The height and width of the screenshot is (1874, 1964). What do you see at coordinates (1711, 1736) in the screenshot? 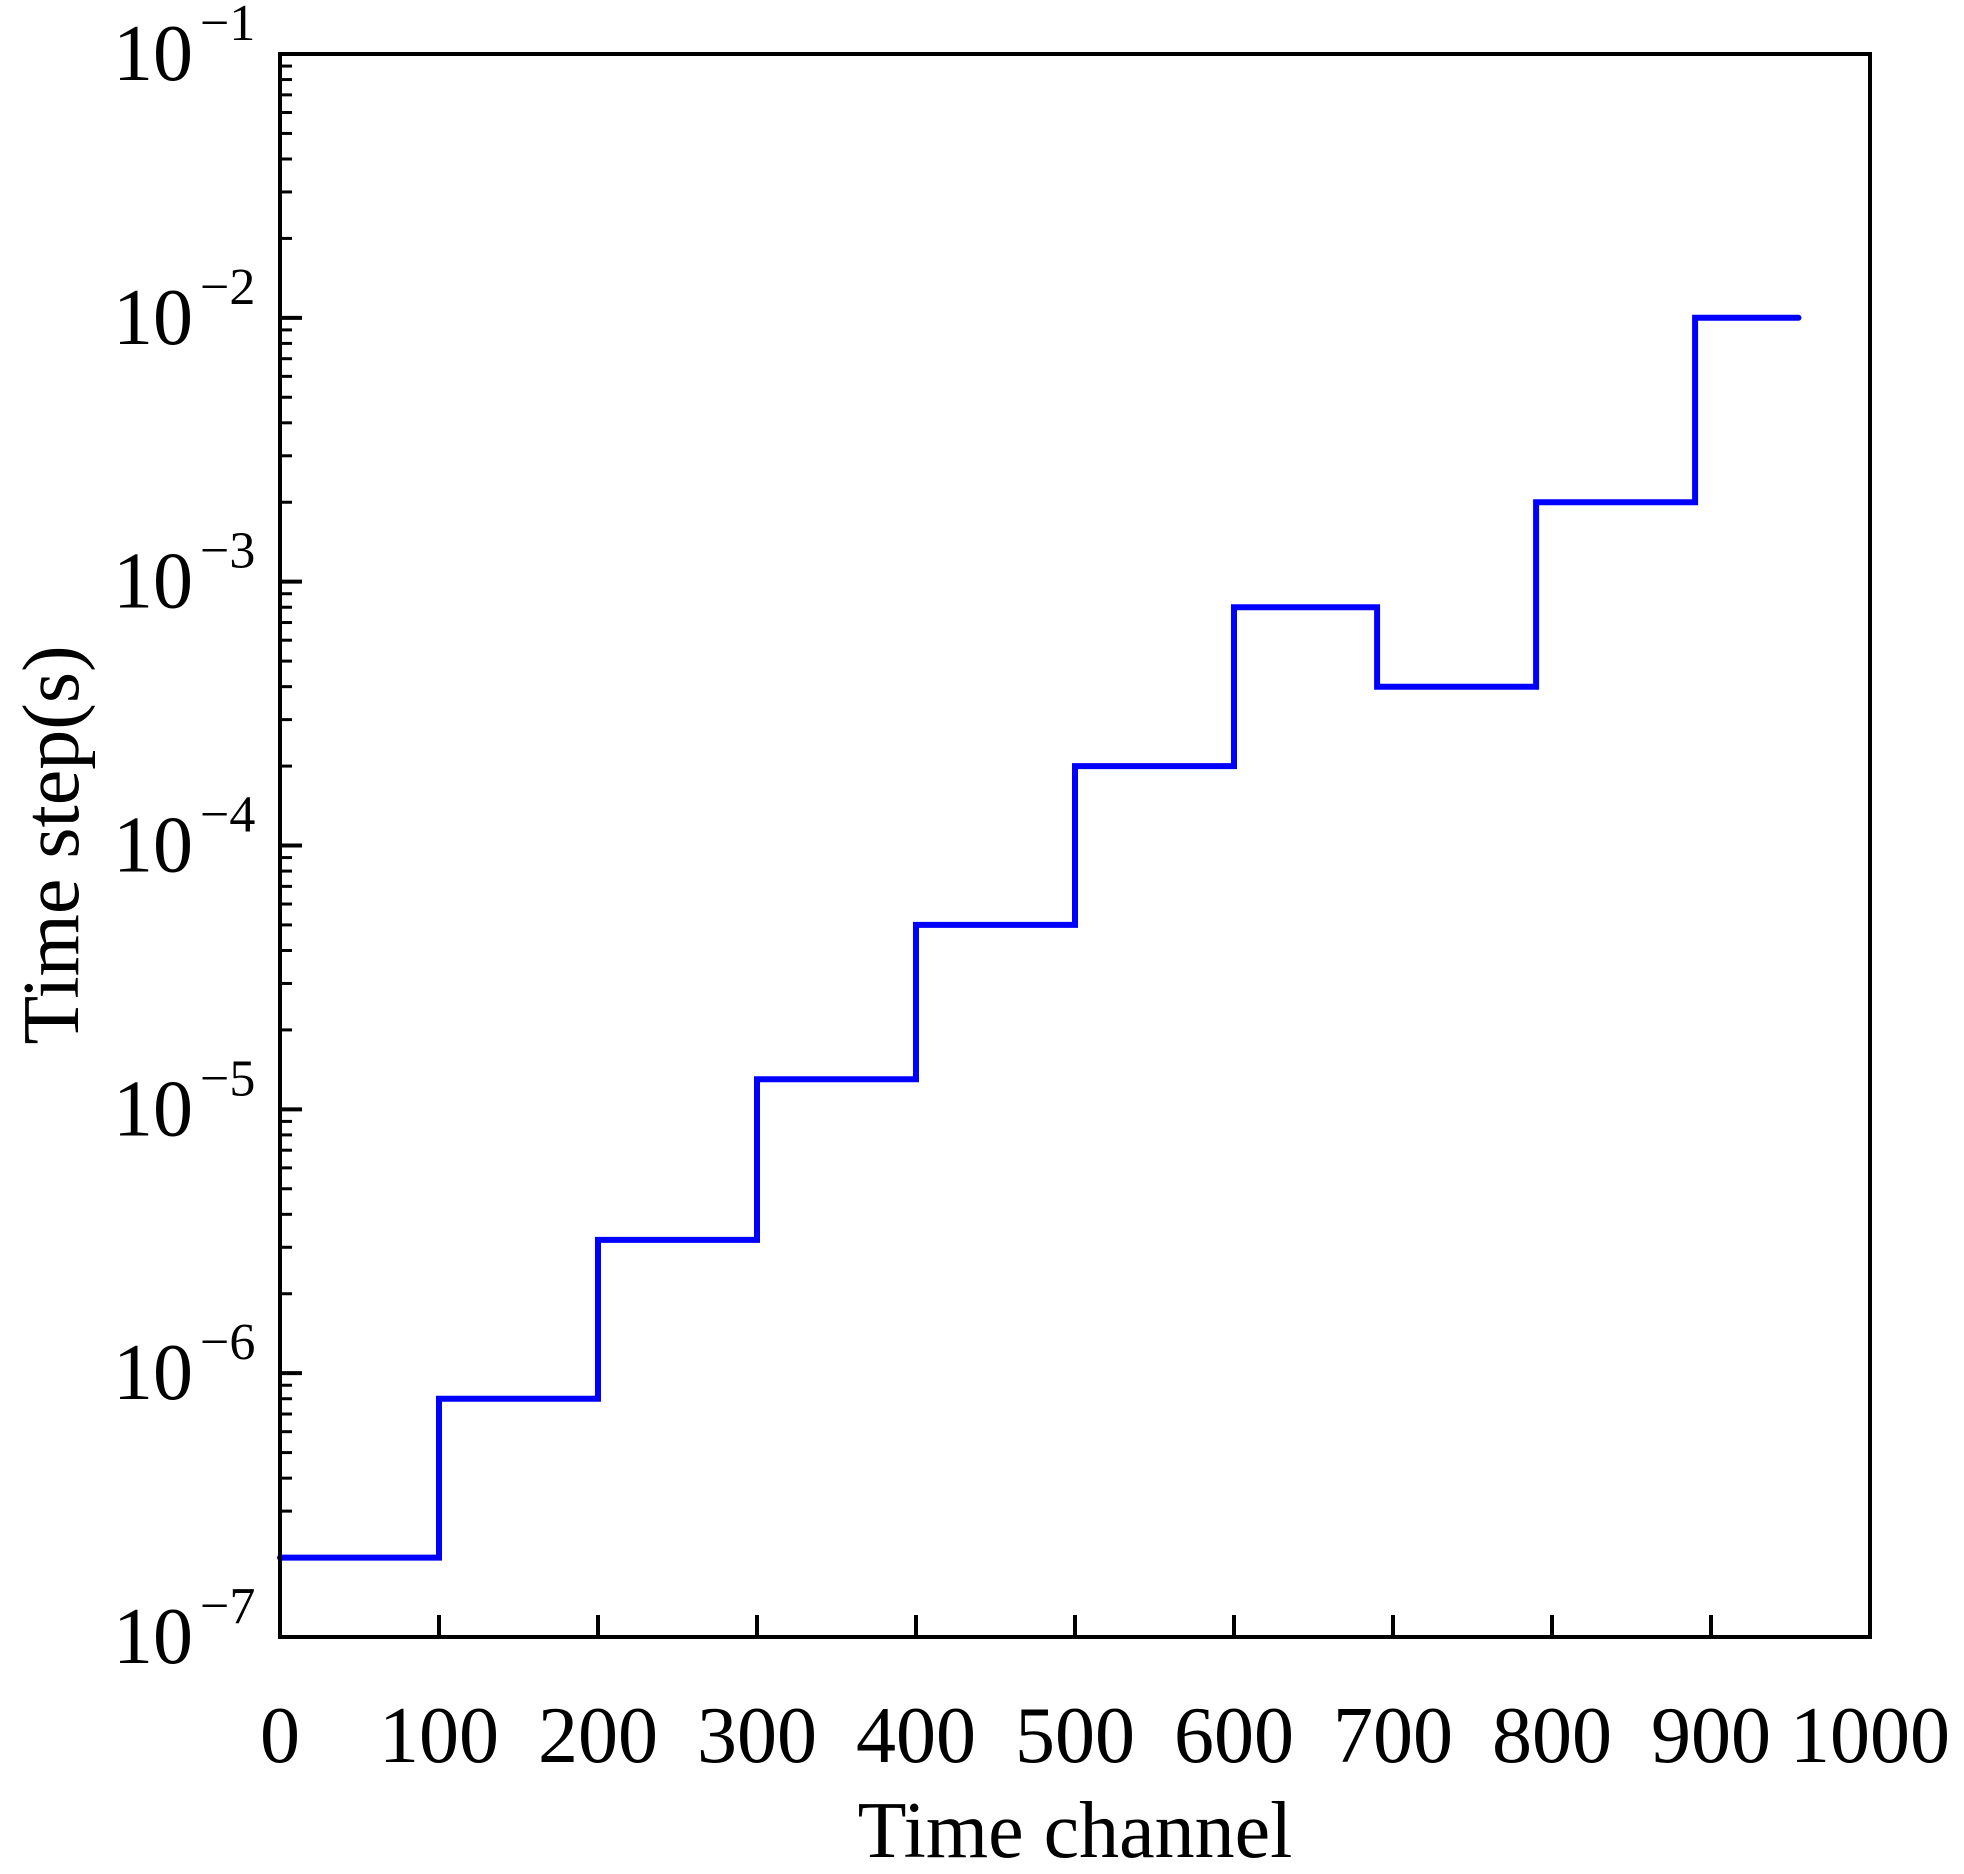
I see `x-tick-label: 900` at bounding box center [1711, 1736].